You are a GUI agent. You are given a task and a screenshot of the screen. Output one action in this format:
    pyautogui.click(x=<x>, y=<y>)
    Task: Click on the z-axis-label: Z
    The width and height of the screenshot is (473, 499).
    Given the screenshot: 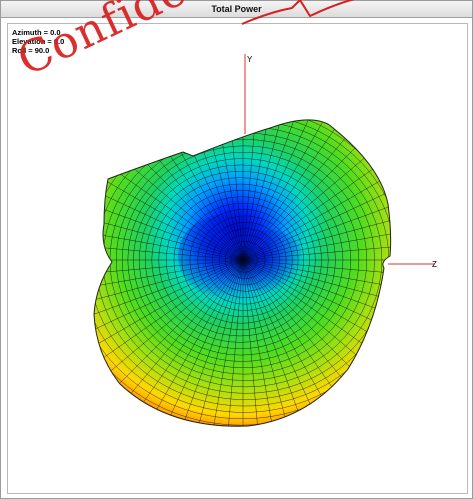 What is the action you would take?
    pyautogui.click(x=434, y=264)
    